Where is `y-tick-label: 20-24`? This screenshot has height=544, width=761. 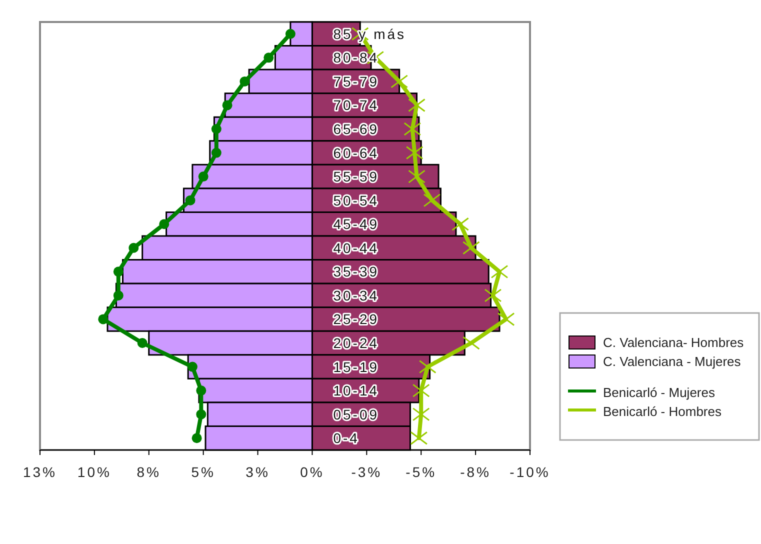 y-tick-label: 20-24 is located at coordinates (356, 343).